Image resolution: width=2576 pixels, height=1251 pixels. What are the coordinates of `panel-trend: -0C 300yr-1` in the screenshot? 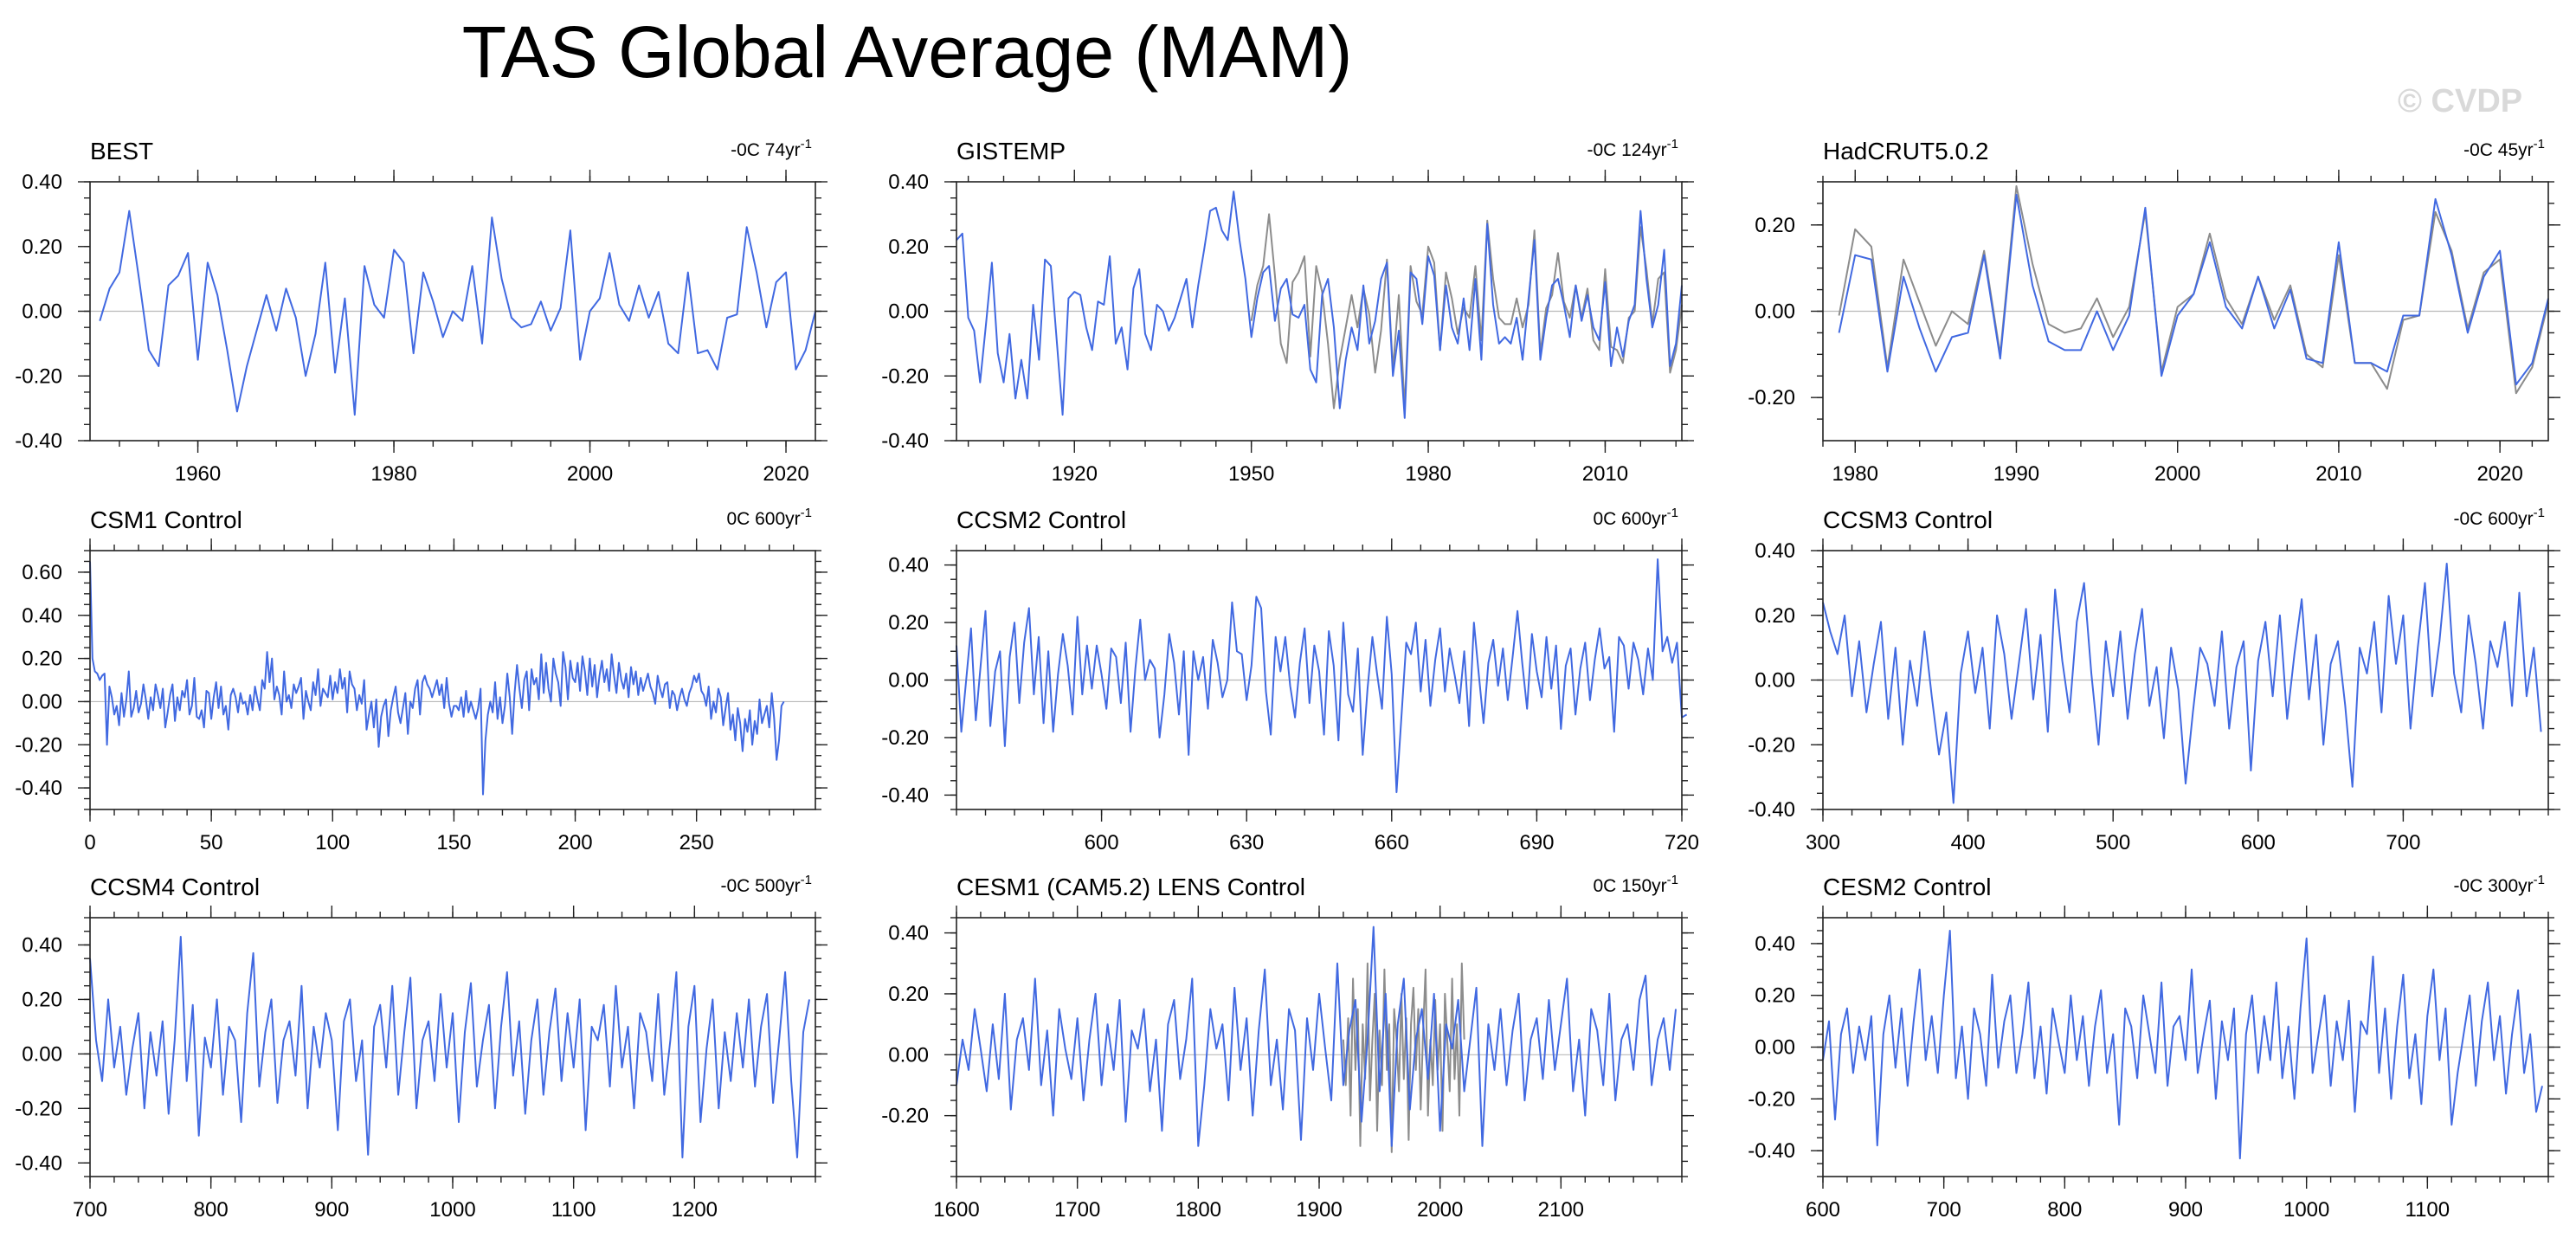 It's located at (2499, 885).